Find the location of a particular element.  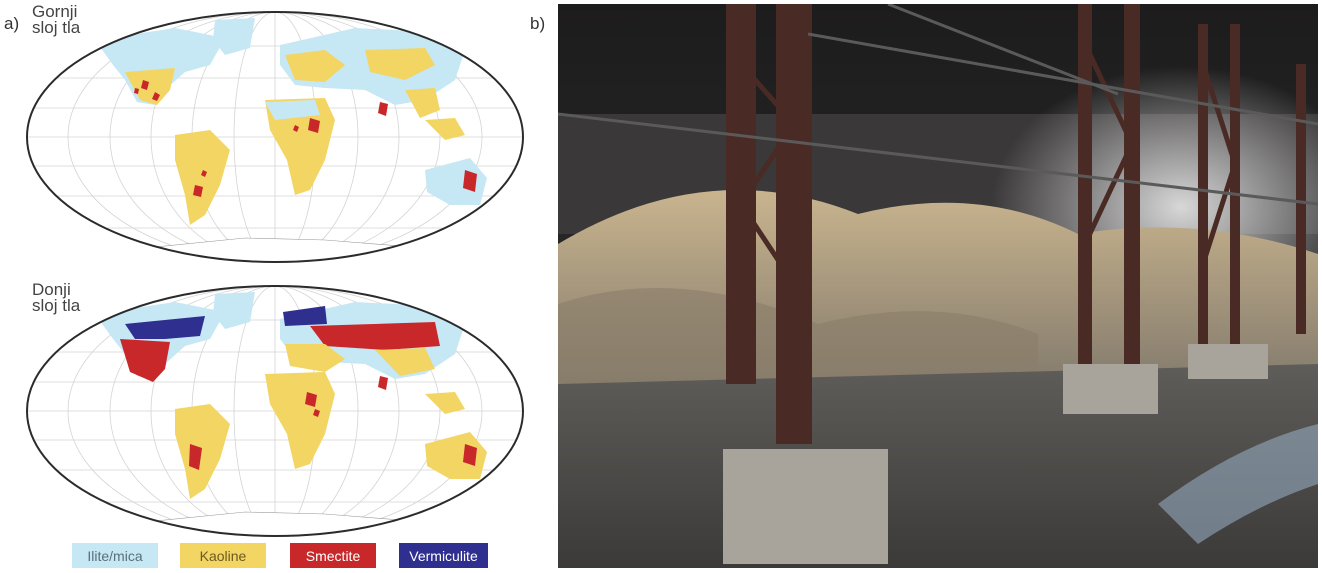

legend-item-vermiculite: Vermiculite is located at coordinates (443, 555).